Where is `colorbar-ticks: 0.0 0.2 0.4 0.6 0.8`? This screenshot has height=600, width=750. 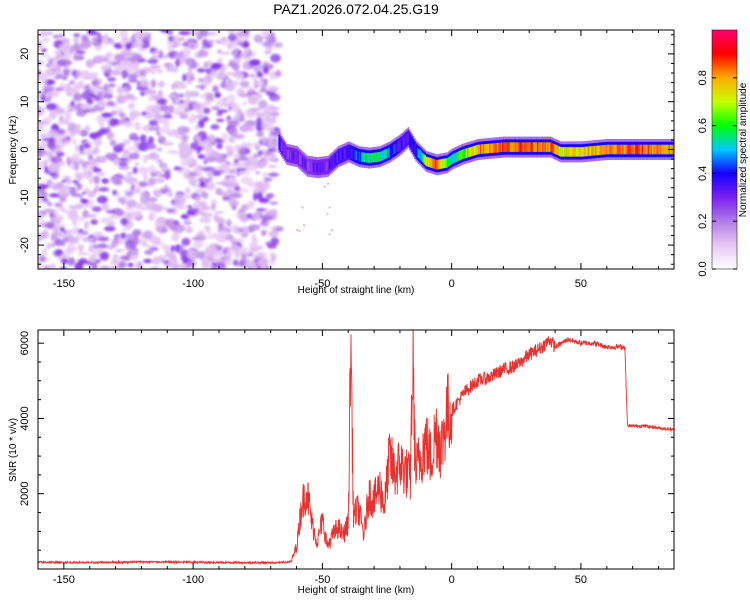
colorbar-ticks: 0.0 0.2 0.4 0.6 0.8 is located at coordinates (717, 173).